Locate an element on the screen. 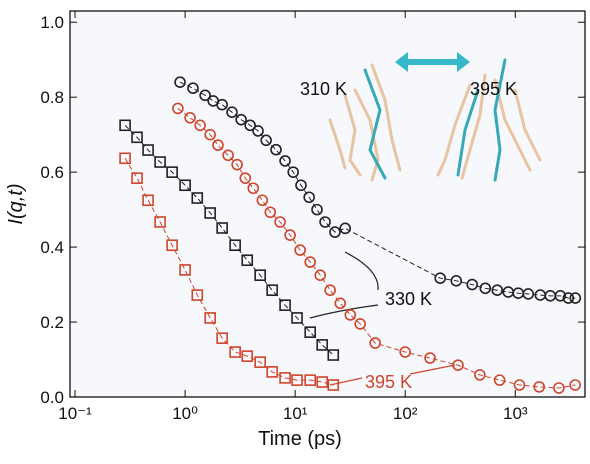  annotation: 330 K is located at coordinates (408, 299).